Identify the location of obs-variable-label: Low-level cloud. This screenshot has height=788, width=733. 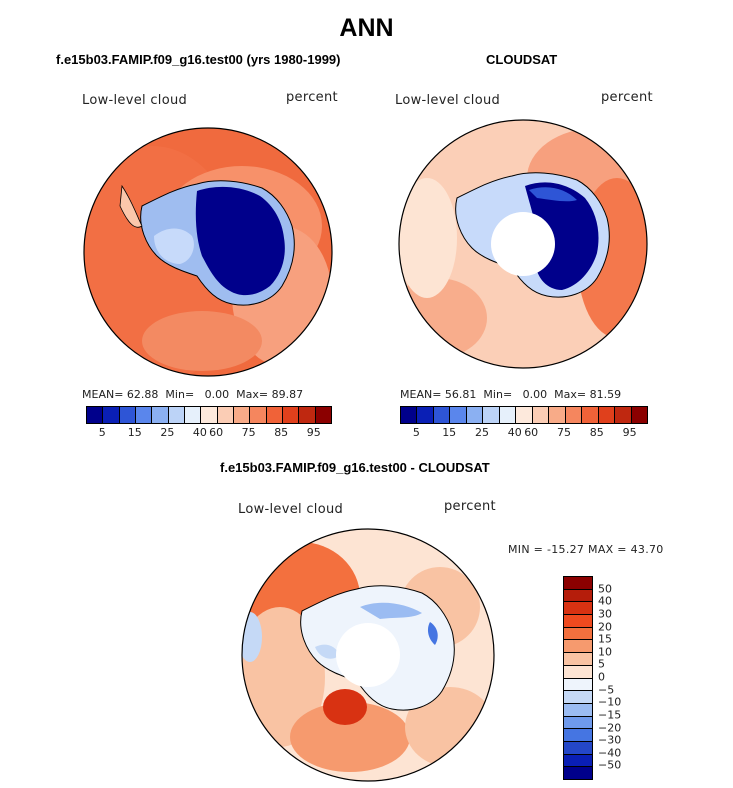
(448, 100).